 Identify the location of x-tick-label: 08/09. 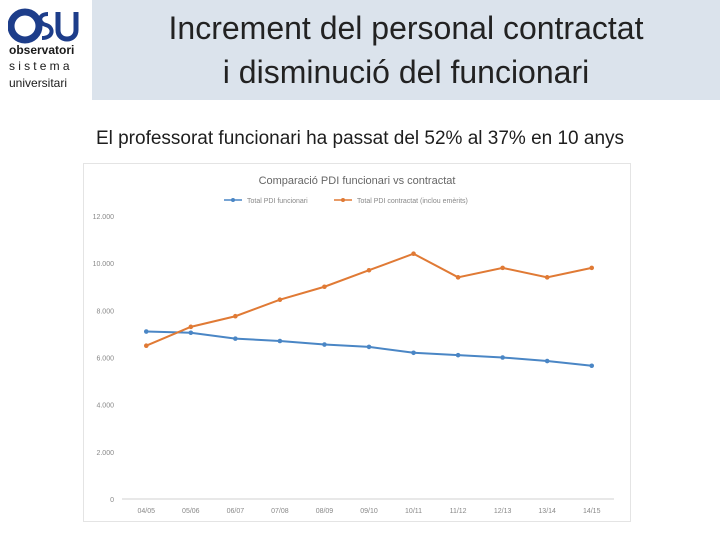
(325, 511).